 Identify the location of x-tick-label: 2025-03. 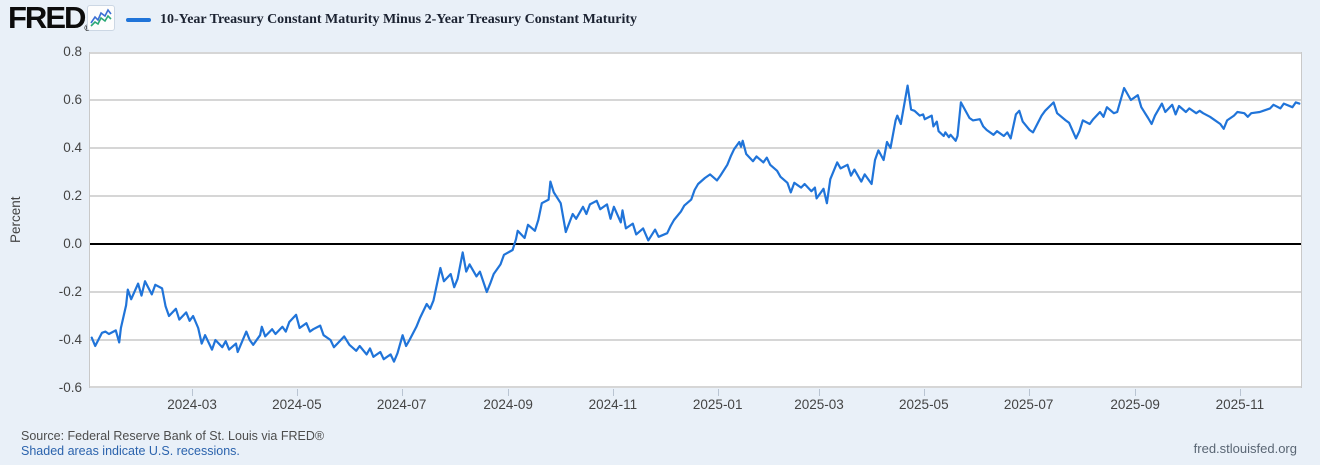
(819, 404).